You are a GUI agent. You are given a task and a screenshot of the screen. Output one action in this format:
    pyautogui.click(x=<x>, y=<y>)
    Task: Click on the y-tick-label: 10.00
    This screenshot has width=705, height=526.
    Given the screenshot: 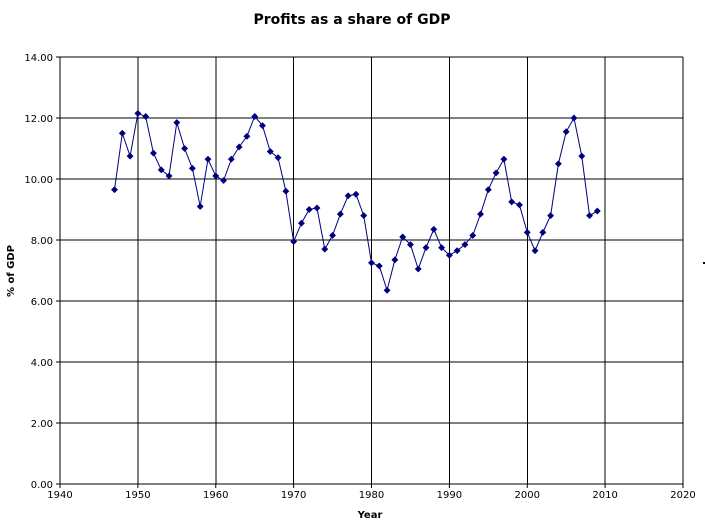 What is the action you would take?
    pyautogui.click(x=38, y=180)
    